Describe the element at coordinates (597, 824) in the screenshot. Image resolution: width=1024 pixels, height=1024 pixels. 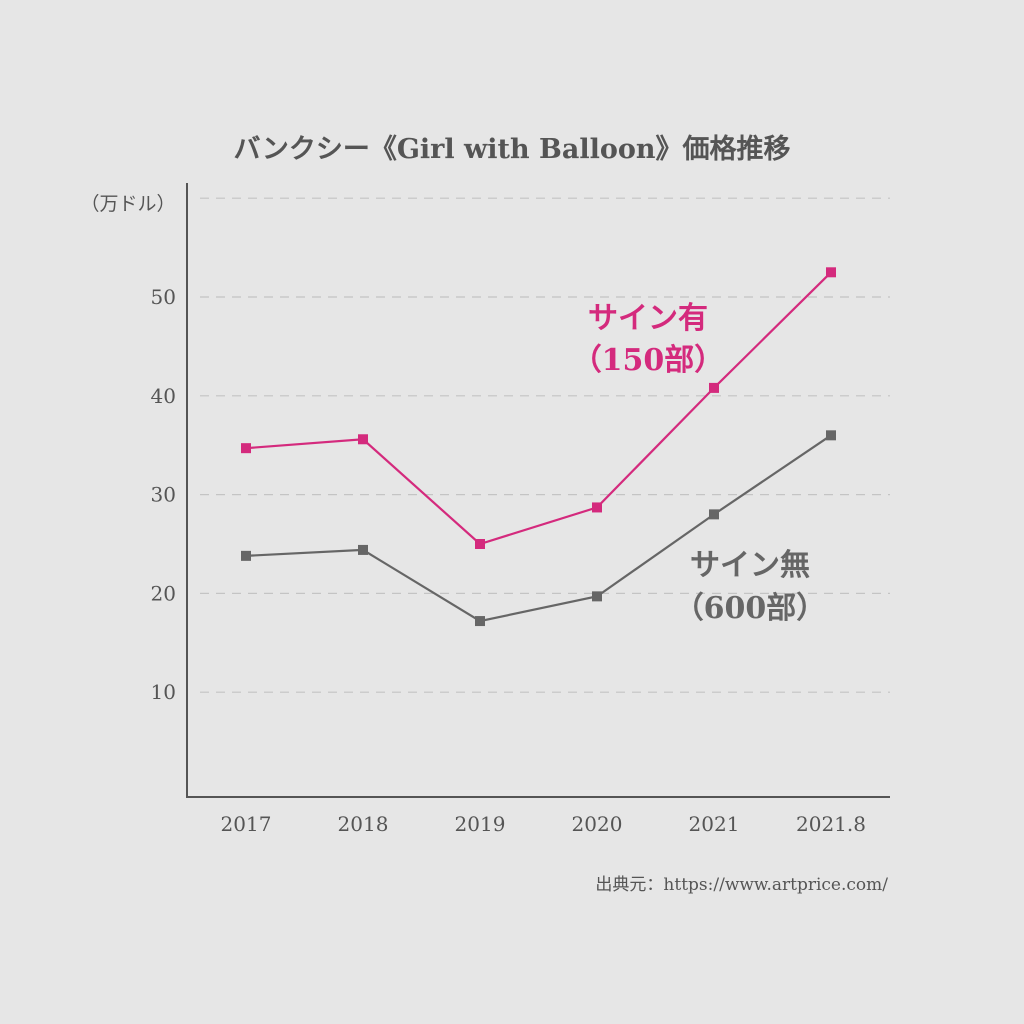
I see `x-tick-label: 2020` at that location.